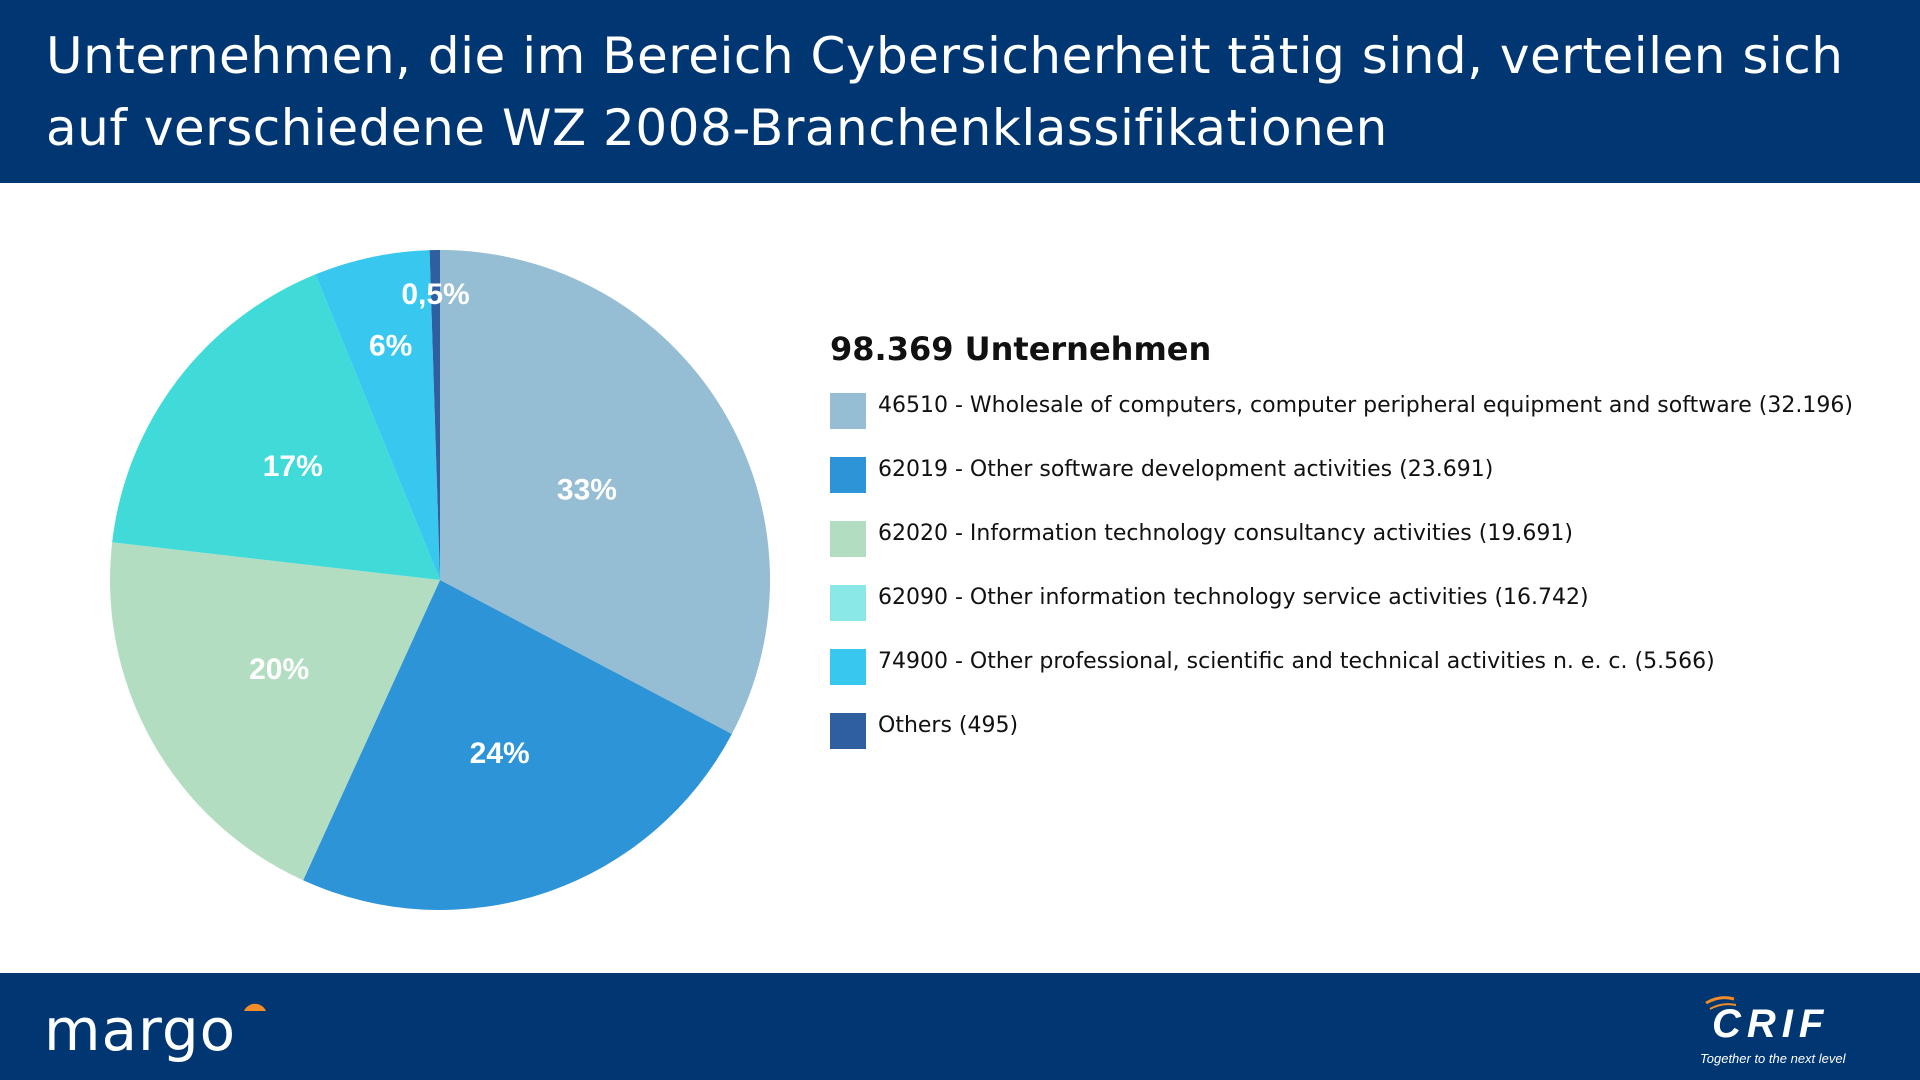 Image resolution: width=1920 pixels, height=1080 pixels. Describe the element at coordinates (293, 466) in the screenshot. I see `pie-slice-label-3: 17%` at that location.